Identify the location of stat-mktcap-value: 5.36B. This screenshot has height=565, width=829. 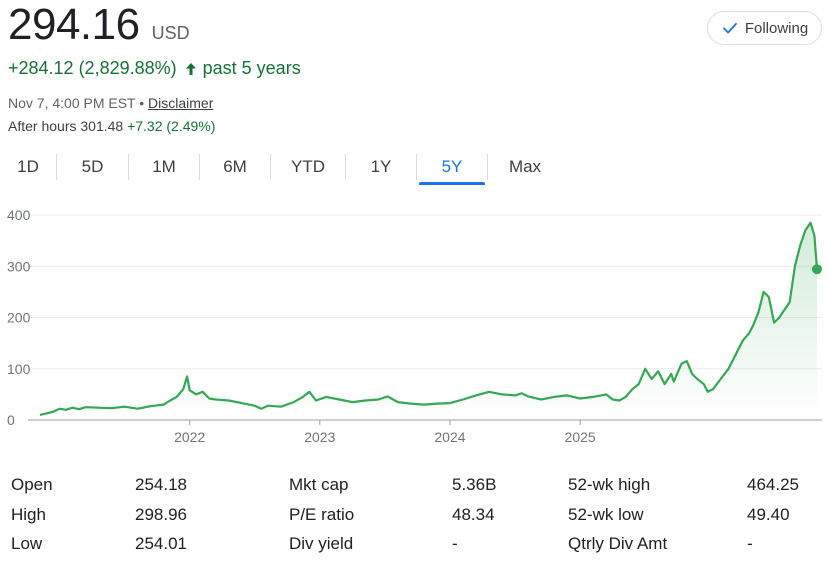
(474, 484).